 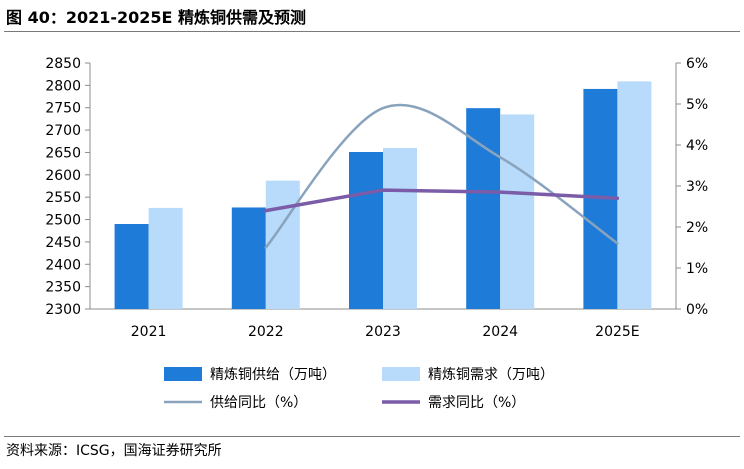 What do you see at coordinates (500, 332) in the screenshot?
I see `x-tick-label: 2024` at bounding box center [500, 332].